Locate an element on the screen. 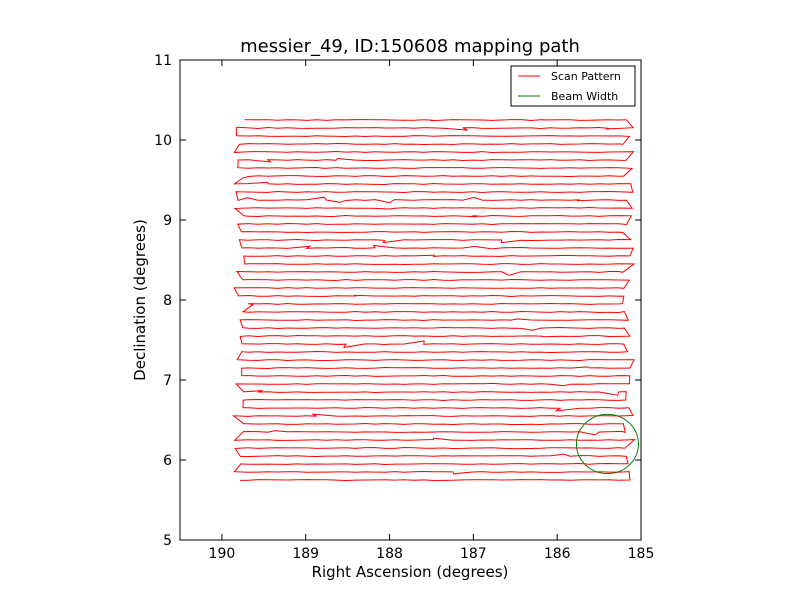 This screenshot has width=800, height=600. x-tick-label: 186 is located at coordinates (557, 554).